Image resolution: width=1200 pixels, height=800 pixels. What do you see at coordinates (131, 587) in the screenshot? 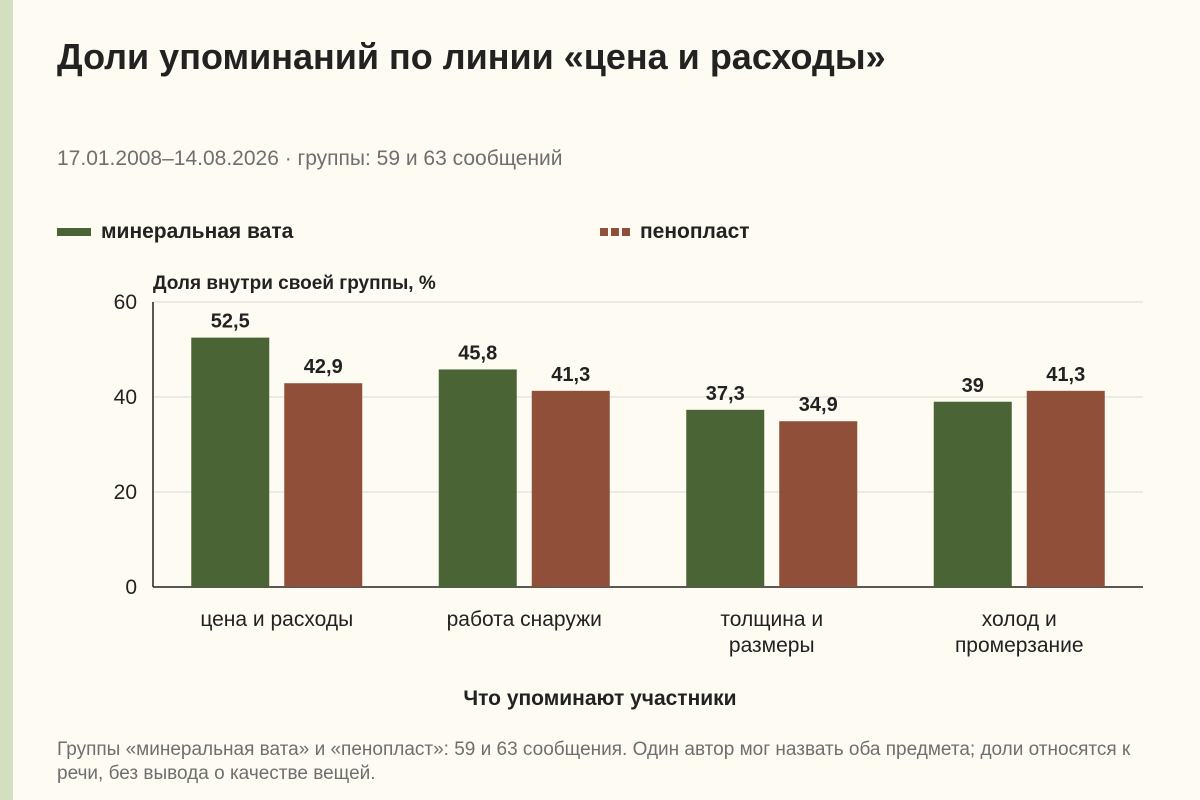
I see `y-tick-label: 0` at bounding box center [131, 587].